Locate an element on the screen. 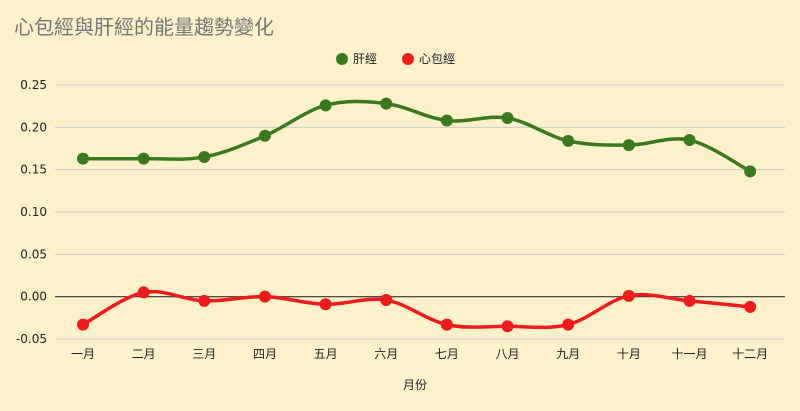 This screenshot has width=800, height=411. y-tick-label: 0.10 is located at coordinates (33, 212).